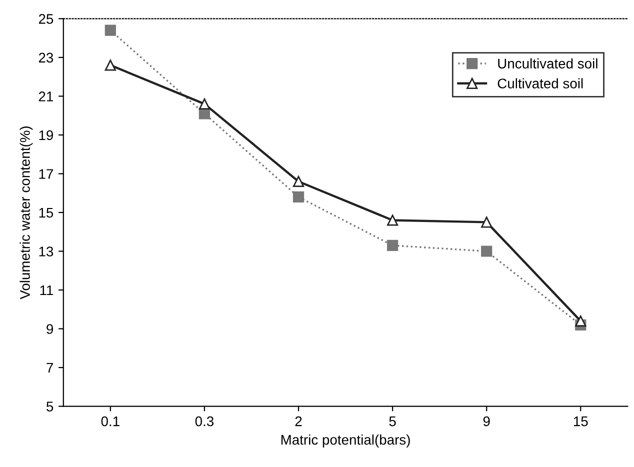 The height and width of the screenshot is (467, 634). Describe the element at coordinates (26, 213) in the screenshot. I see `y-axis-title: Volumetric water content(%)` at that location.